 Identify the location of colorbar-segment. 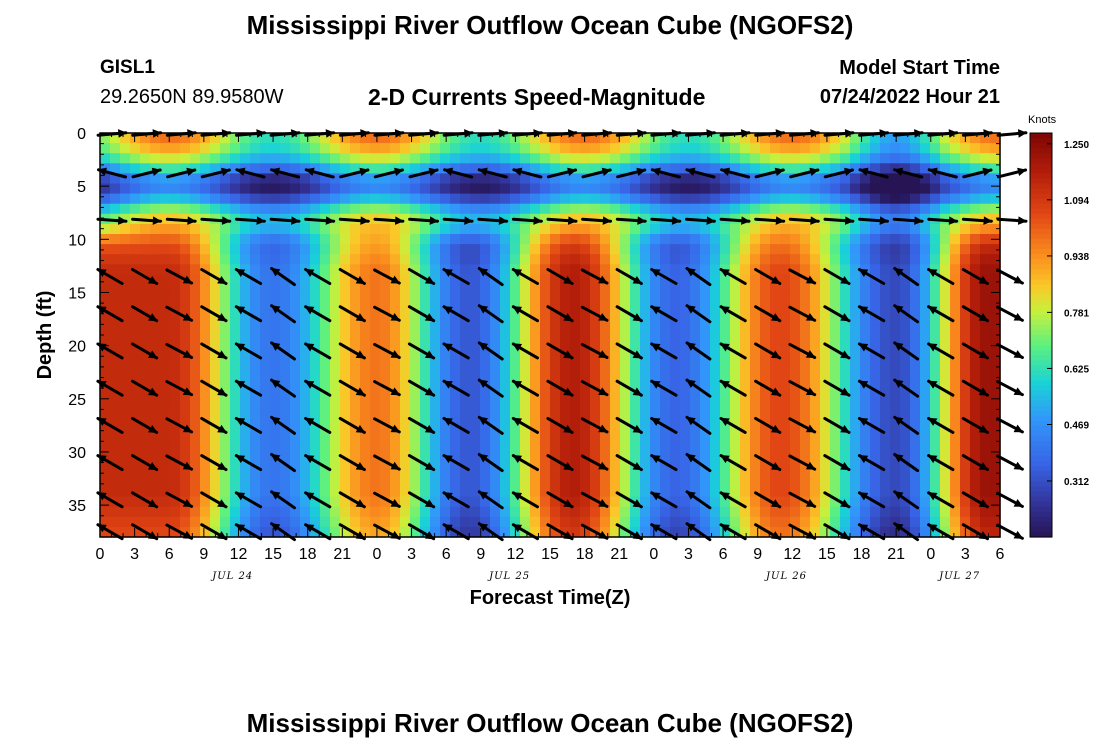
(1041, 509).